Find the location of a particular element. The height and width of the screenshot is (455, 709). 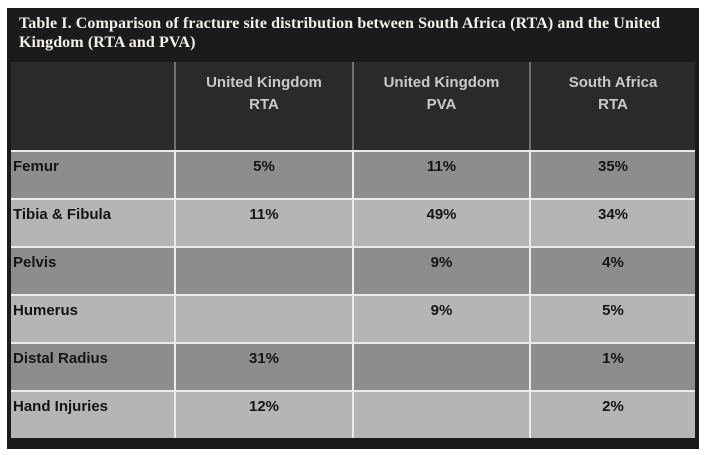

table-row: Distal Radius 31% 1% is located at coordinates (353, 366).